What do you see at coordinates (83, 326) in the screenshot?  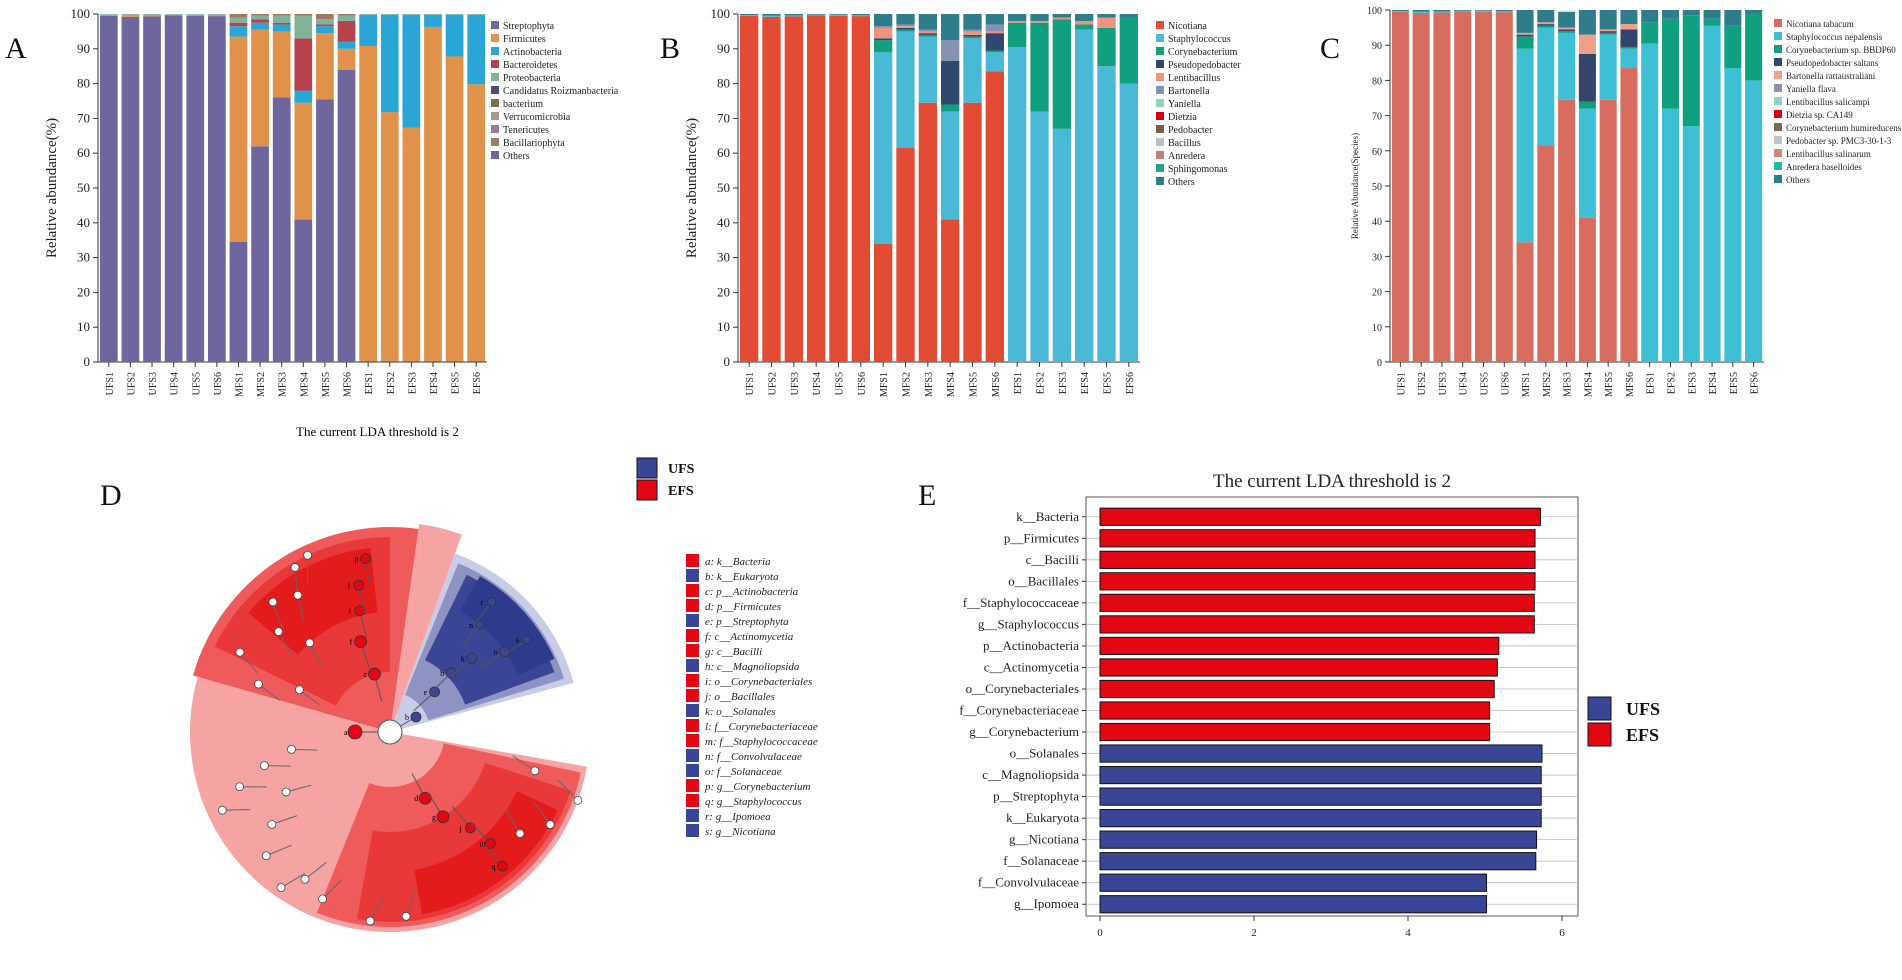 I see `y-tick-label: 10` at bounding box center [83, 326].